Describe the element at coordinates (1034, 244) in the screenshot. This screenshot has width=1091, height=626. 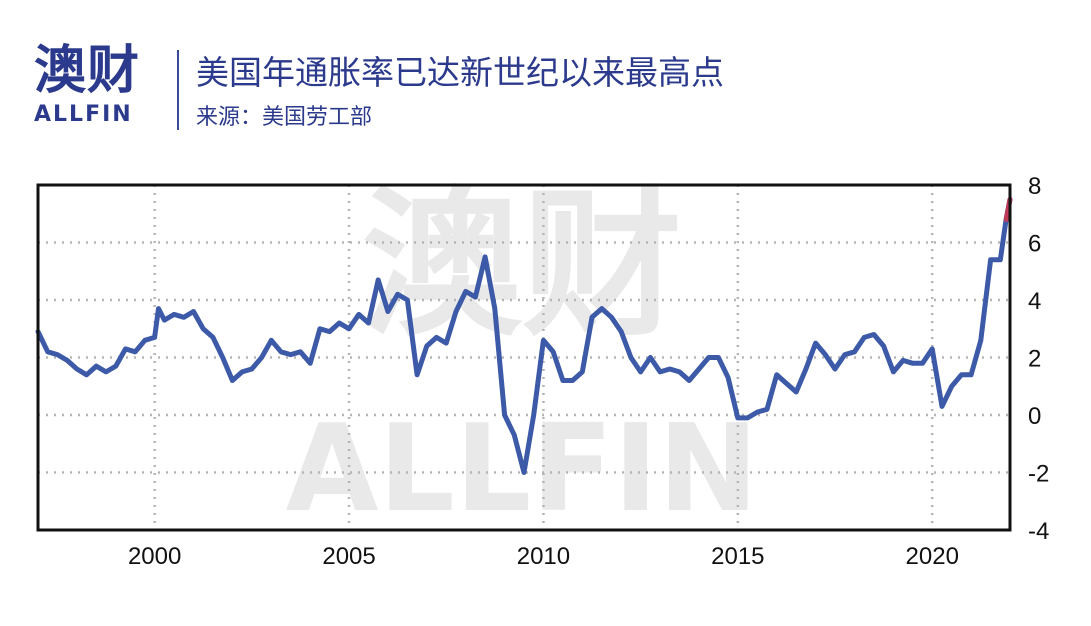
I see `y-tick-label: 6` at that location.